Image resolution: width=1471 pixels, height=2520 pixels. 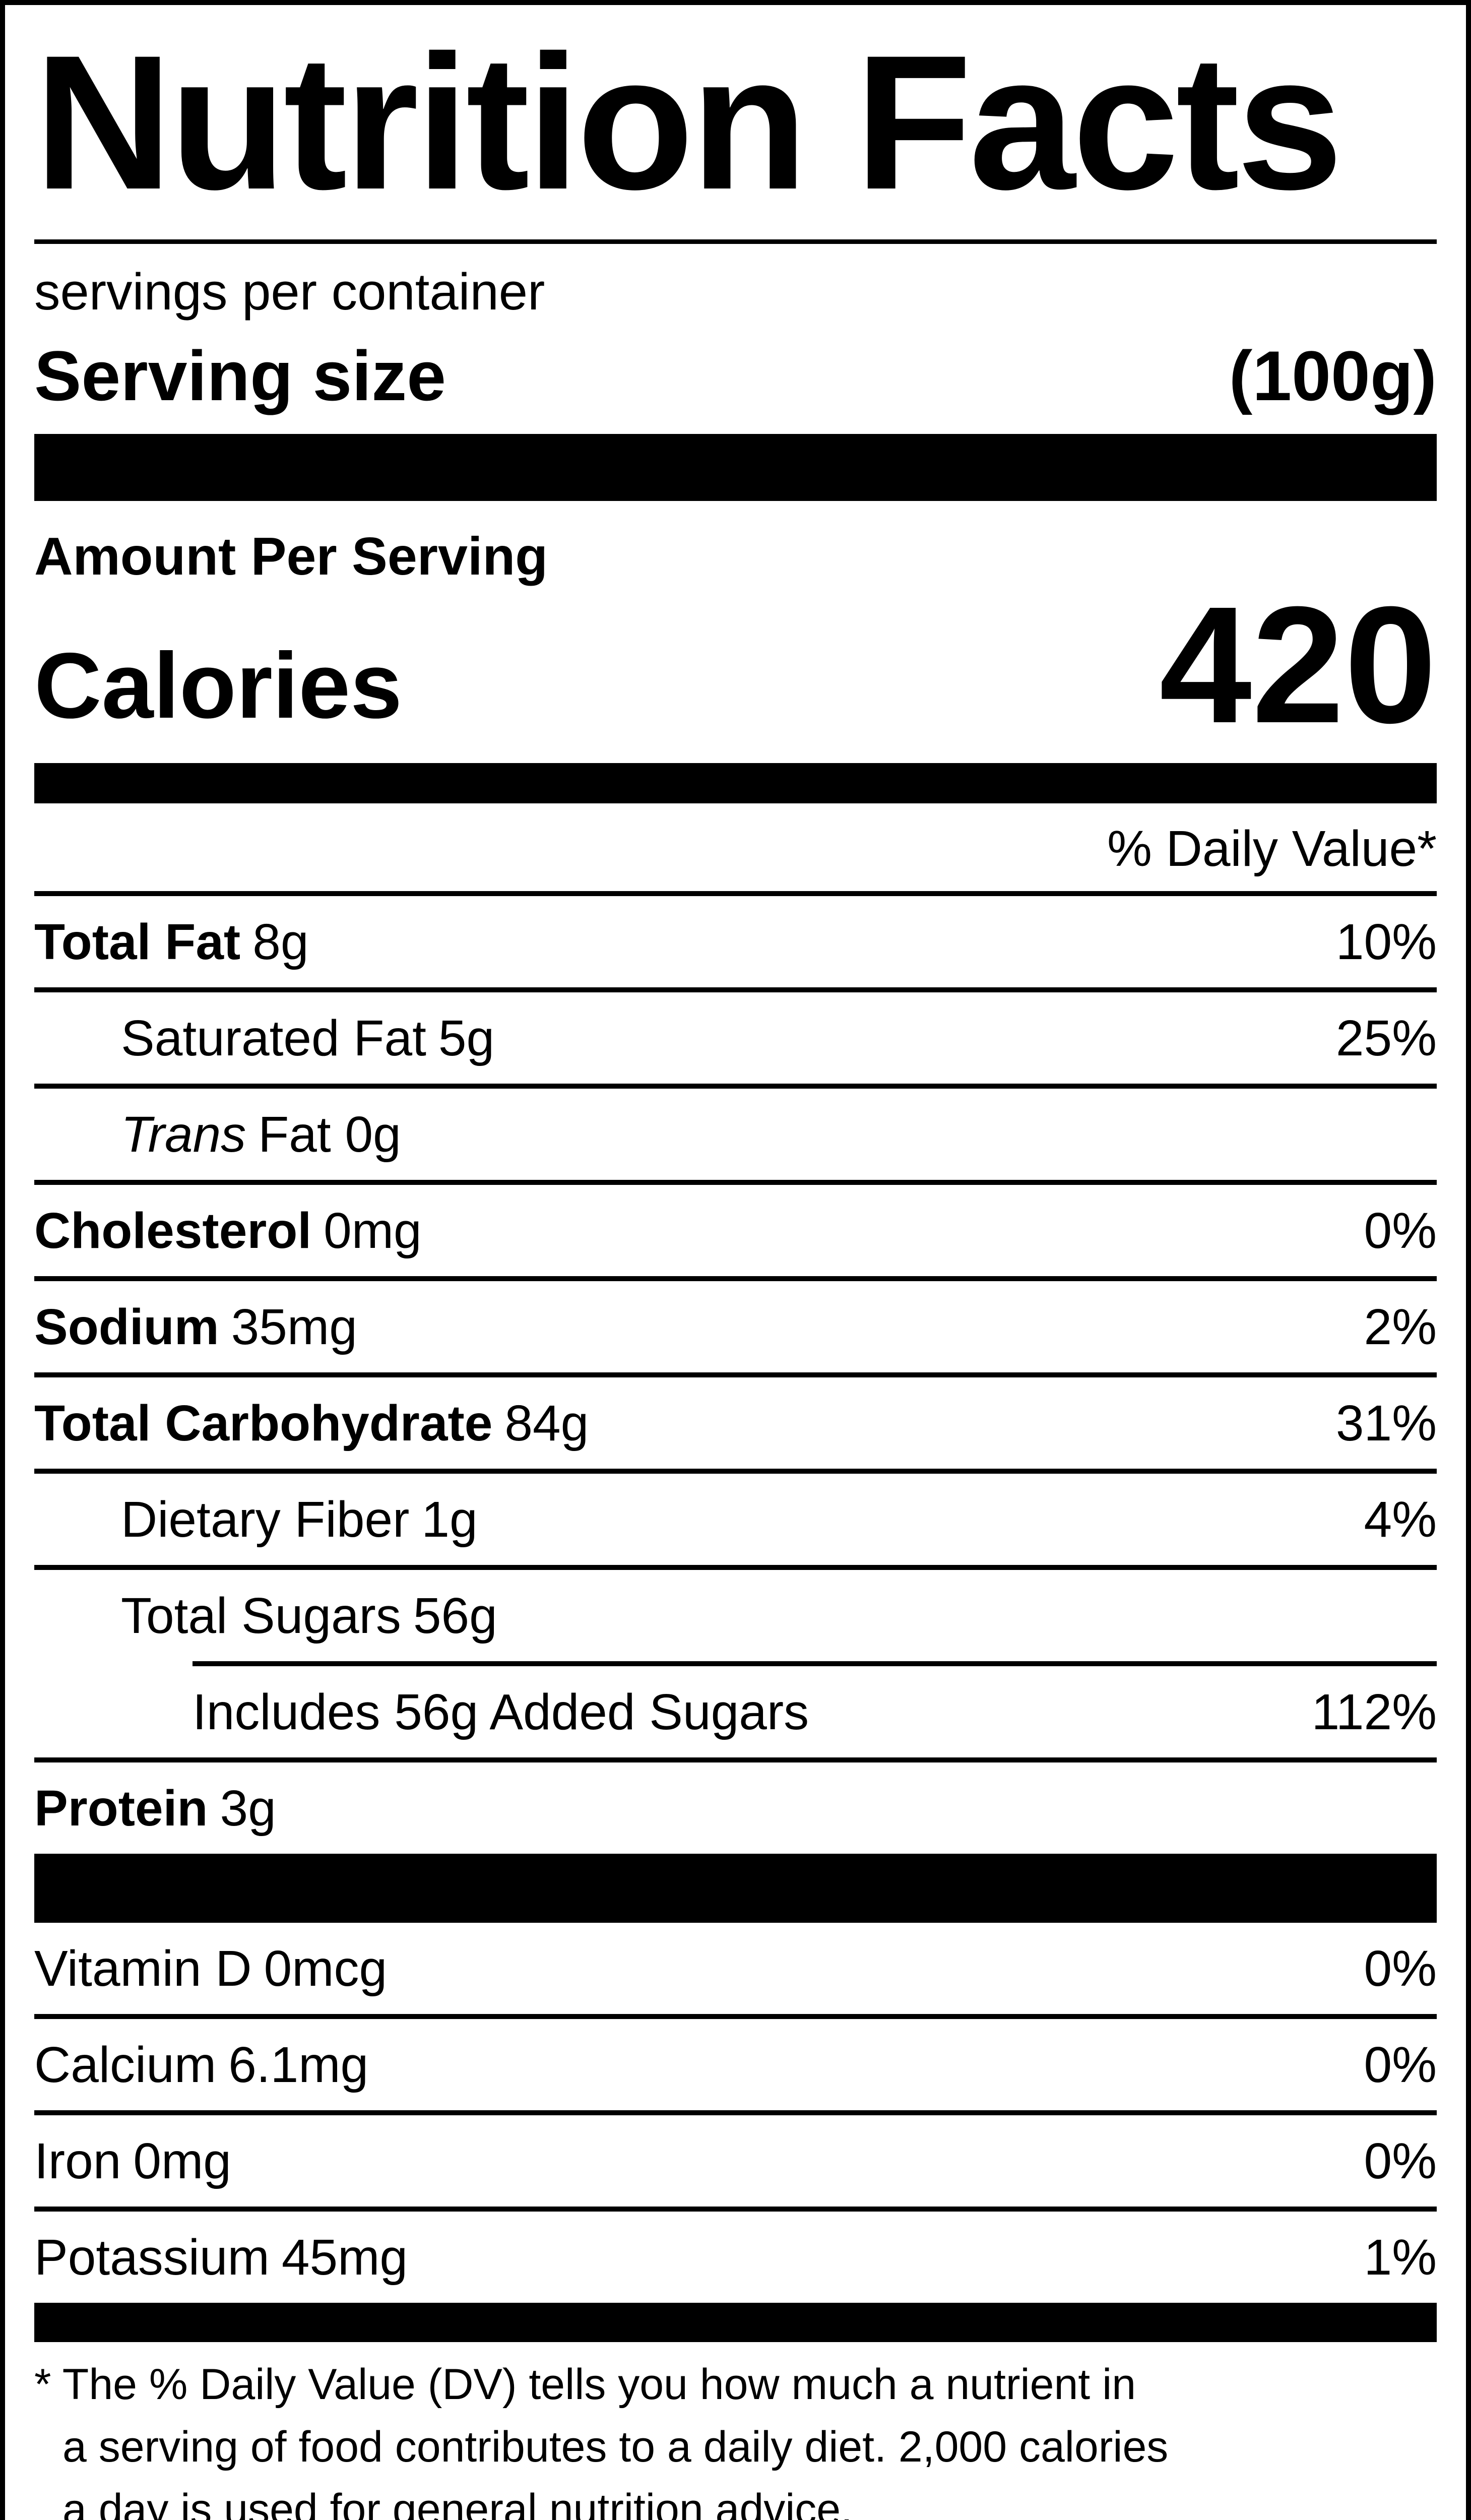 What do you see at coordinates (688, 122) in the screenshot?
I see `label-title: Nutrition Facts` at bounding box center [688, 122].